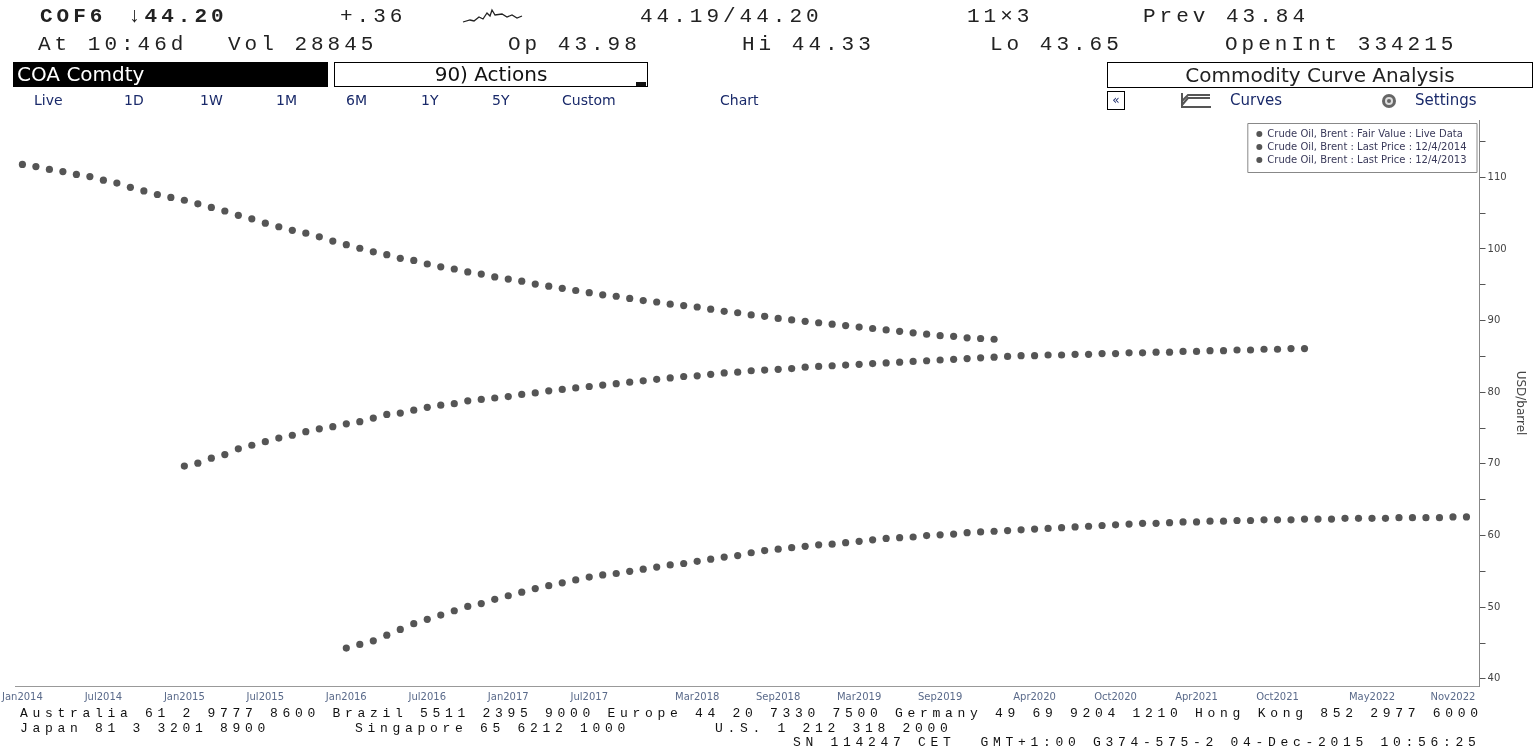 The width and height of the screenshot is (1539, 751). Describe the element at coordinates (589, 100) in the screenshot. I see `text: Custom` at that location.